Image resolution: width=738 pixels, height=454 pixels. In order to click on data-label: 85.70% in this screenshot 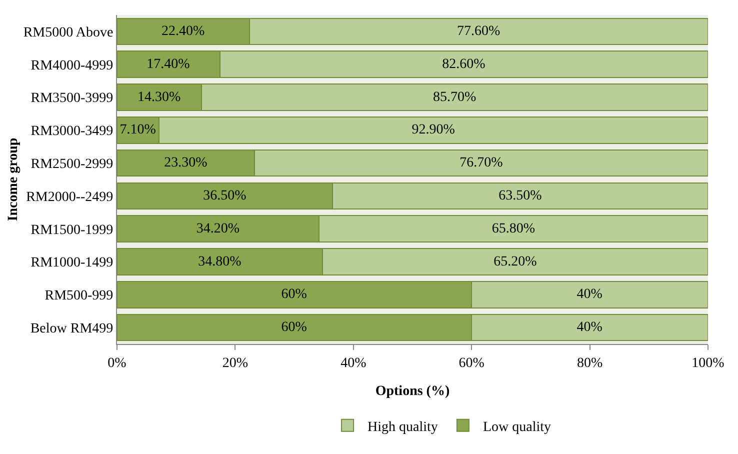, I will do `click(455, 97)`.